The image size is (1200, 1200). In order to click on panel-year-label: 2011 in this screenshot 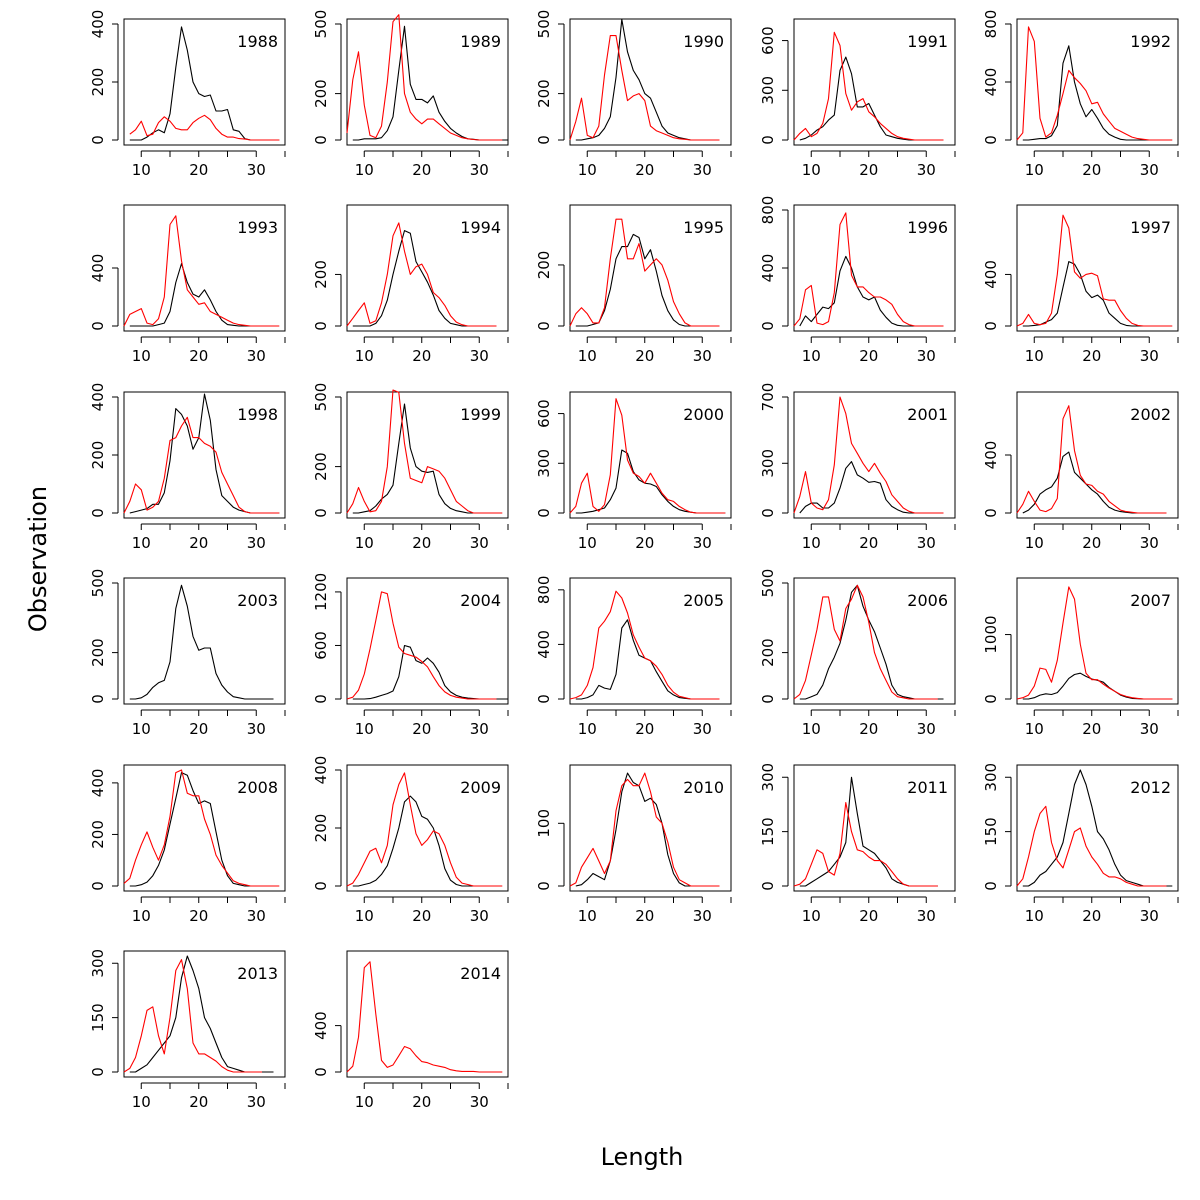, I will do `click(927, 787)`.